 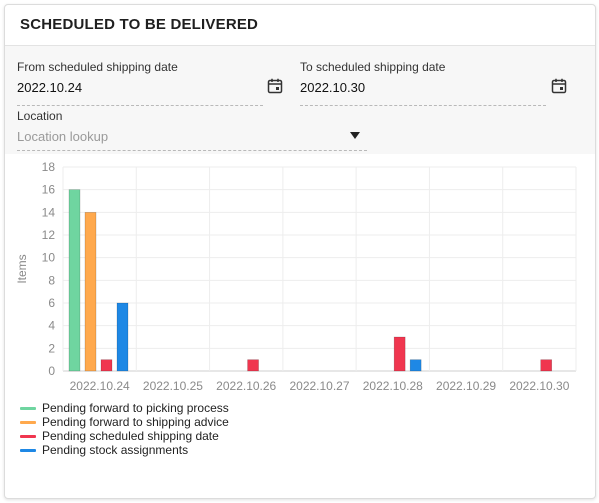 I want to click on card-title: SCHEDULED TO BE DELIVERED, so click(x=139, y=24).